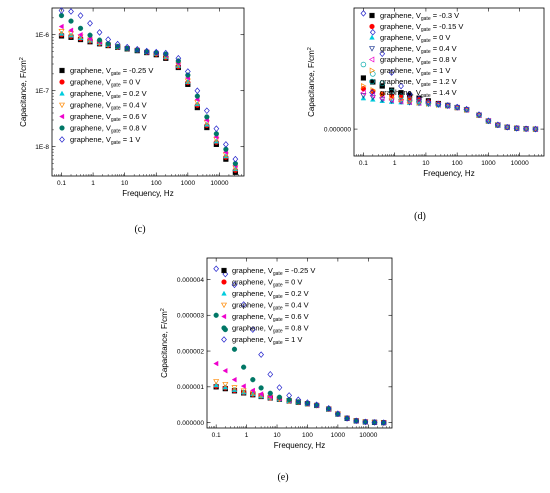  What do you see at coordinates (420, 216) in the screenshot?
I see `panel-caption: (d)` at bounding box center [420, 216].